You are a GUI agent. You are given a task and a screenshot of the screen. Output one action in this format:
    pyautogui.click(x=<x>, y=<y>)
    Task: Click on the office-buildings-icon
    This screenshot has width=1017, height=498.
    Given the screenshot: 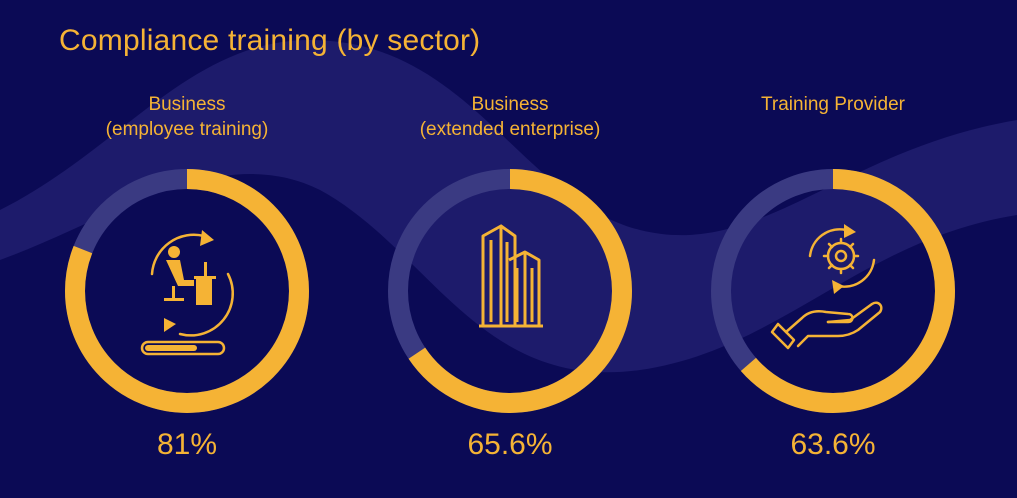 What is the action you would take?
    pyautogui.click(x=510, y=291)
    